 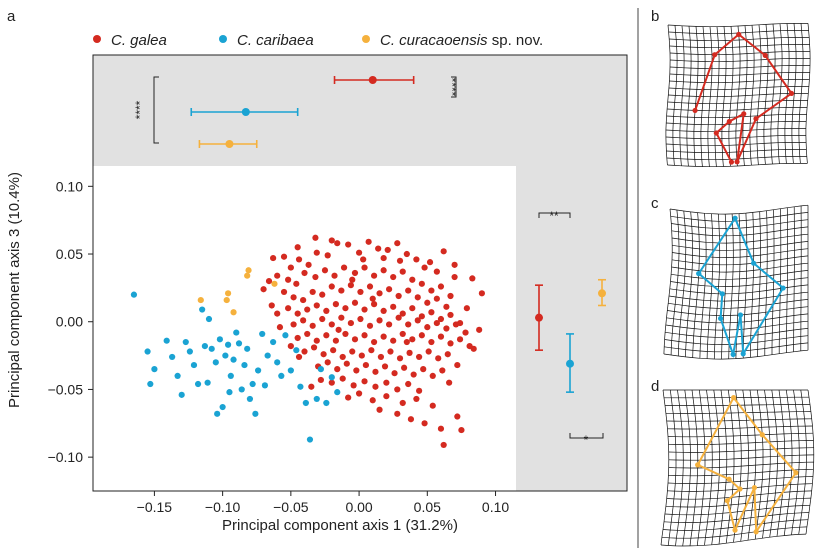 I want to click on pc3-mean-caribaea, so click(x=570, y=363).